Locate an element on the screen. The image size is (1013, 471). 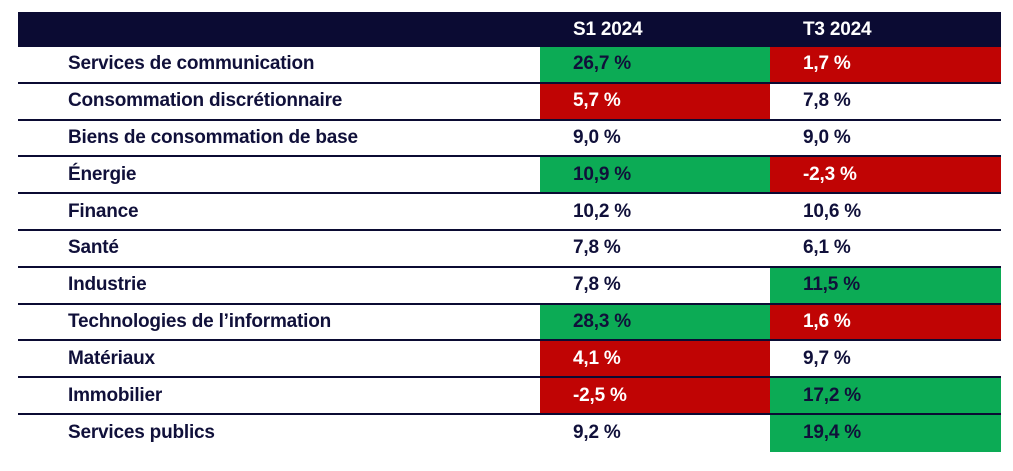
table-row: Finance 10,2 % 10,6 % is located at coordinates (509, 212).